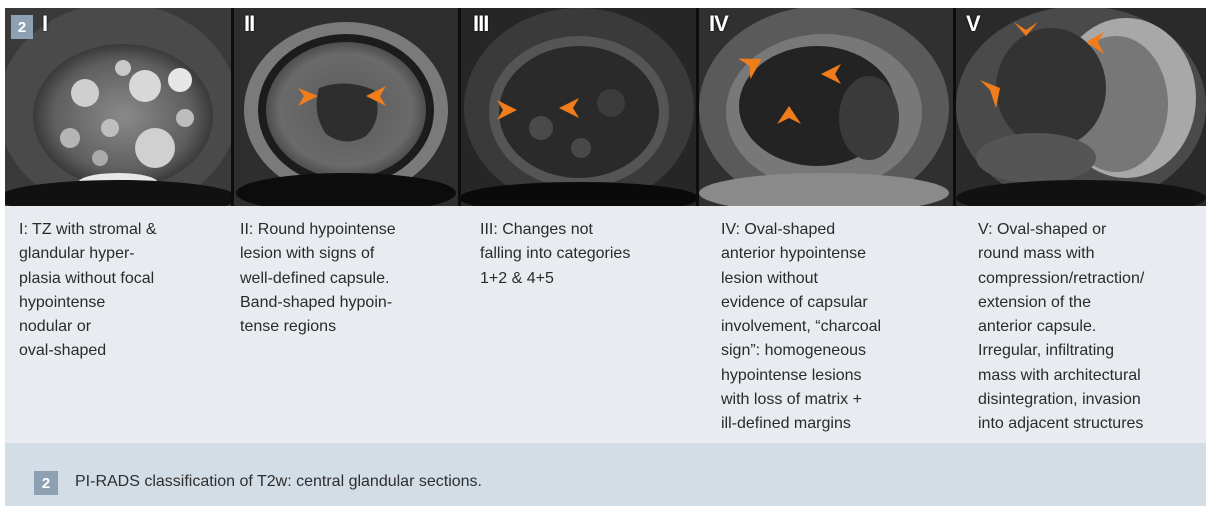 This screenshot has width=1211, height=511. I want to click on mri-panel-5: V, so click(1081, 107).